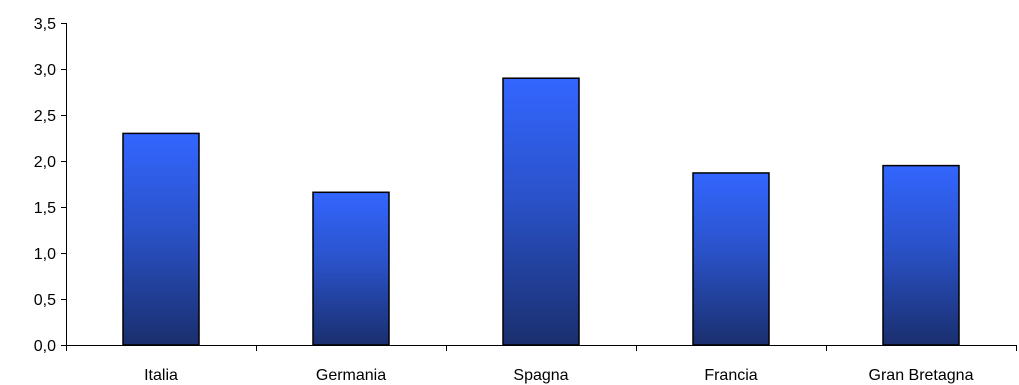  Describe the element at coordinates (351, 375) in the screenshot. I see `x-tick-label: Germania` at that location.